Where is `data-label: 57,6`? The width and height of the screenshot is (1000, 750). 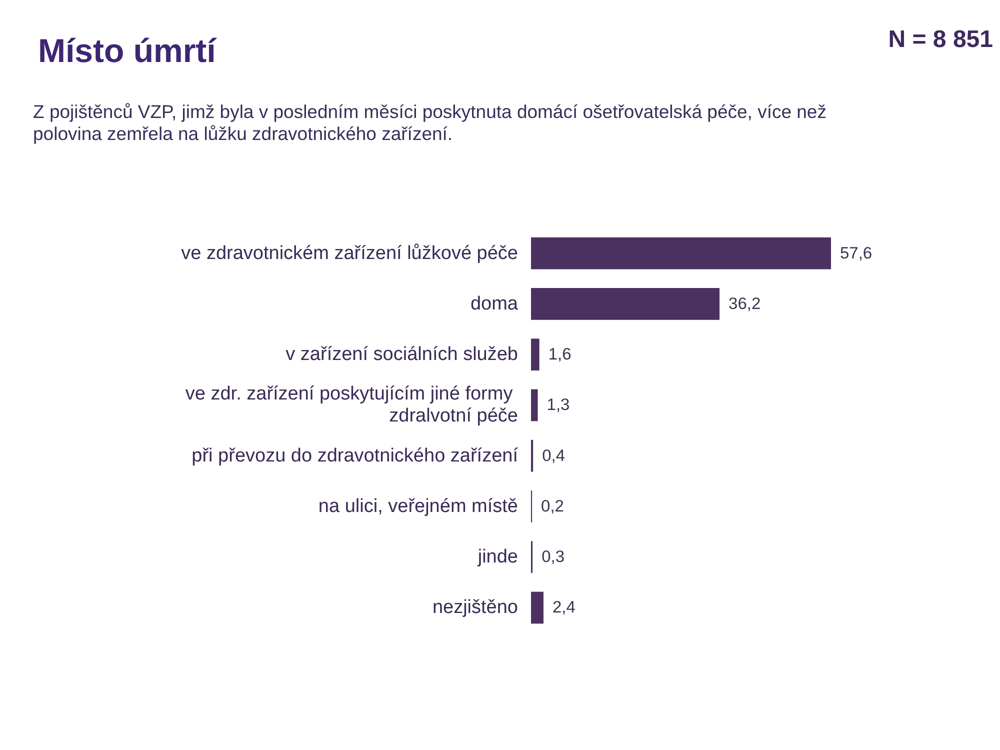 data-label: 57,6 is located at coordinates (856, 253).